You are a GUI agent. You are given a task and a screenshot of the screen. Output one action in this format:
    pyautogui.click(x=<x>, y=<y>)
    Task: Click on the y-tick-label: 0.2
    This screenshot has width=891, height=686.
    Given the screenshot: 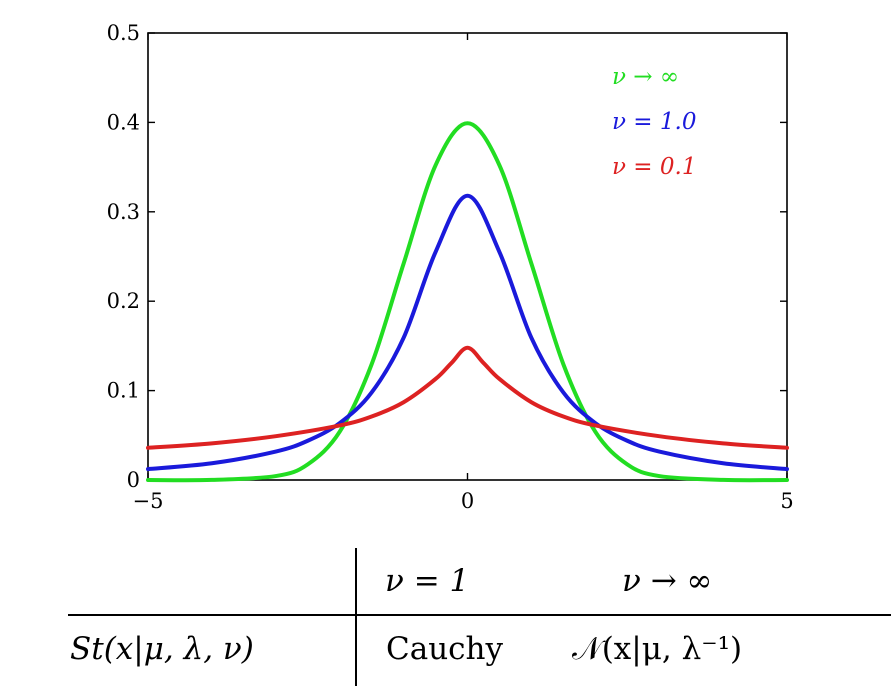 What is the action you would take?
    pyautogui.click(x=123, y=301)
    